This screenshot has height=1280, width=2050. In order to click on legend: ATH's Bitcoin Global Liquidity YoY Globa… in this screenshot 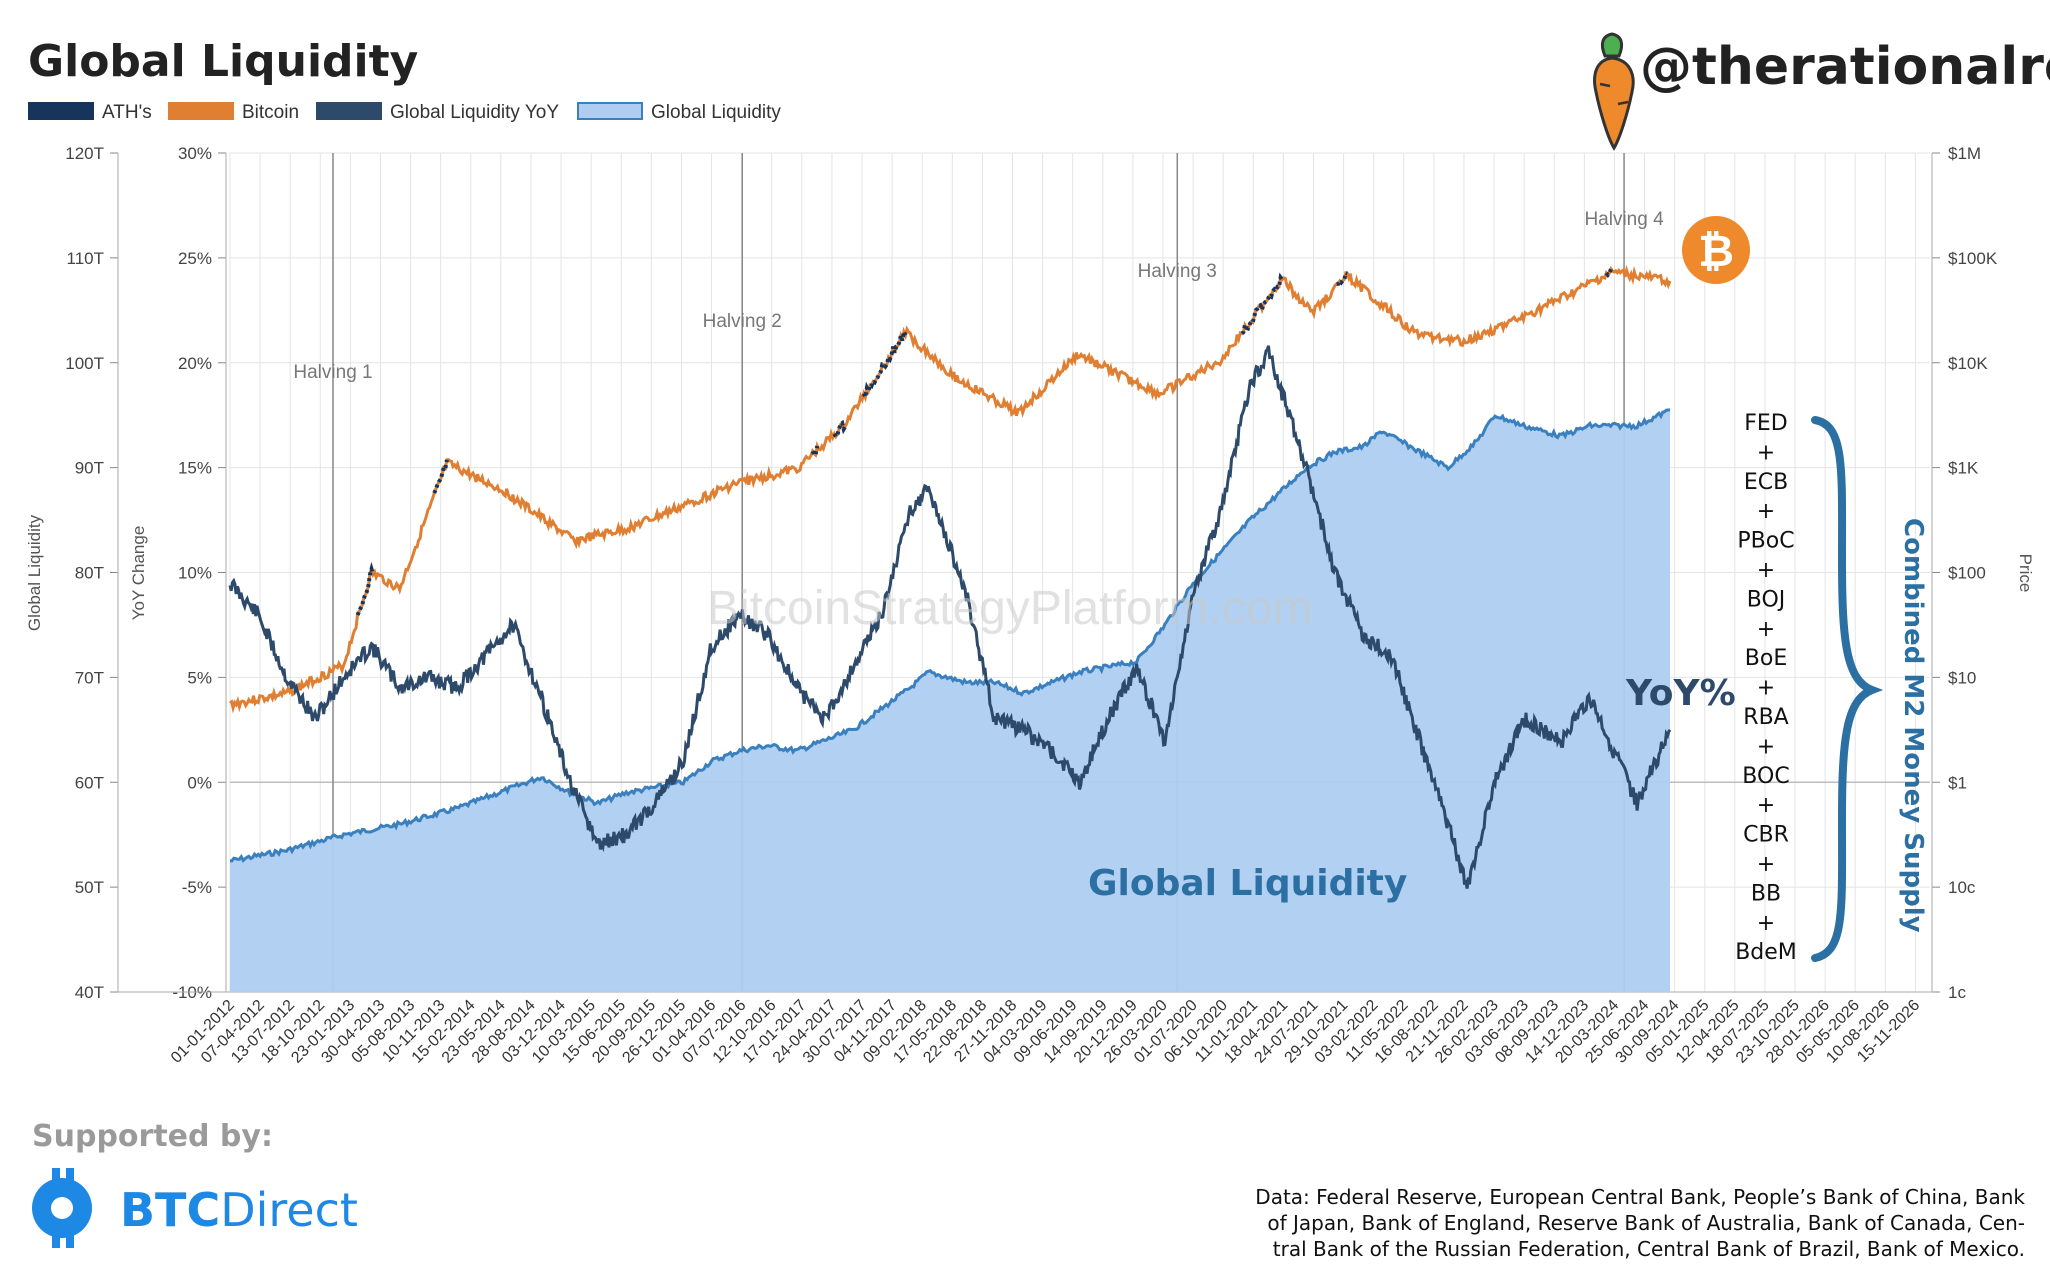, I will do `click(404, 112)`.